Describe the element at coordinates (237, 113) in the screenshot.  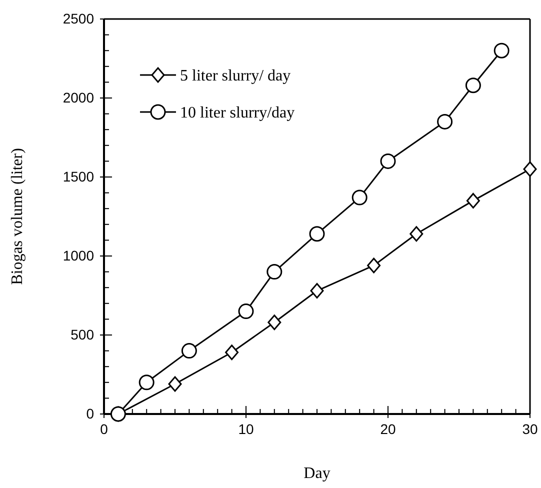
I see `legend-label: 10 liter slurry/day` at that location.